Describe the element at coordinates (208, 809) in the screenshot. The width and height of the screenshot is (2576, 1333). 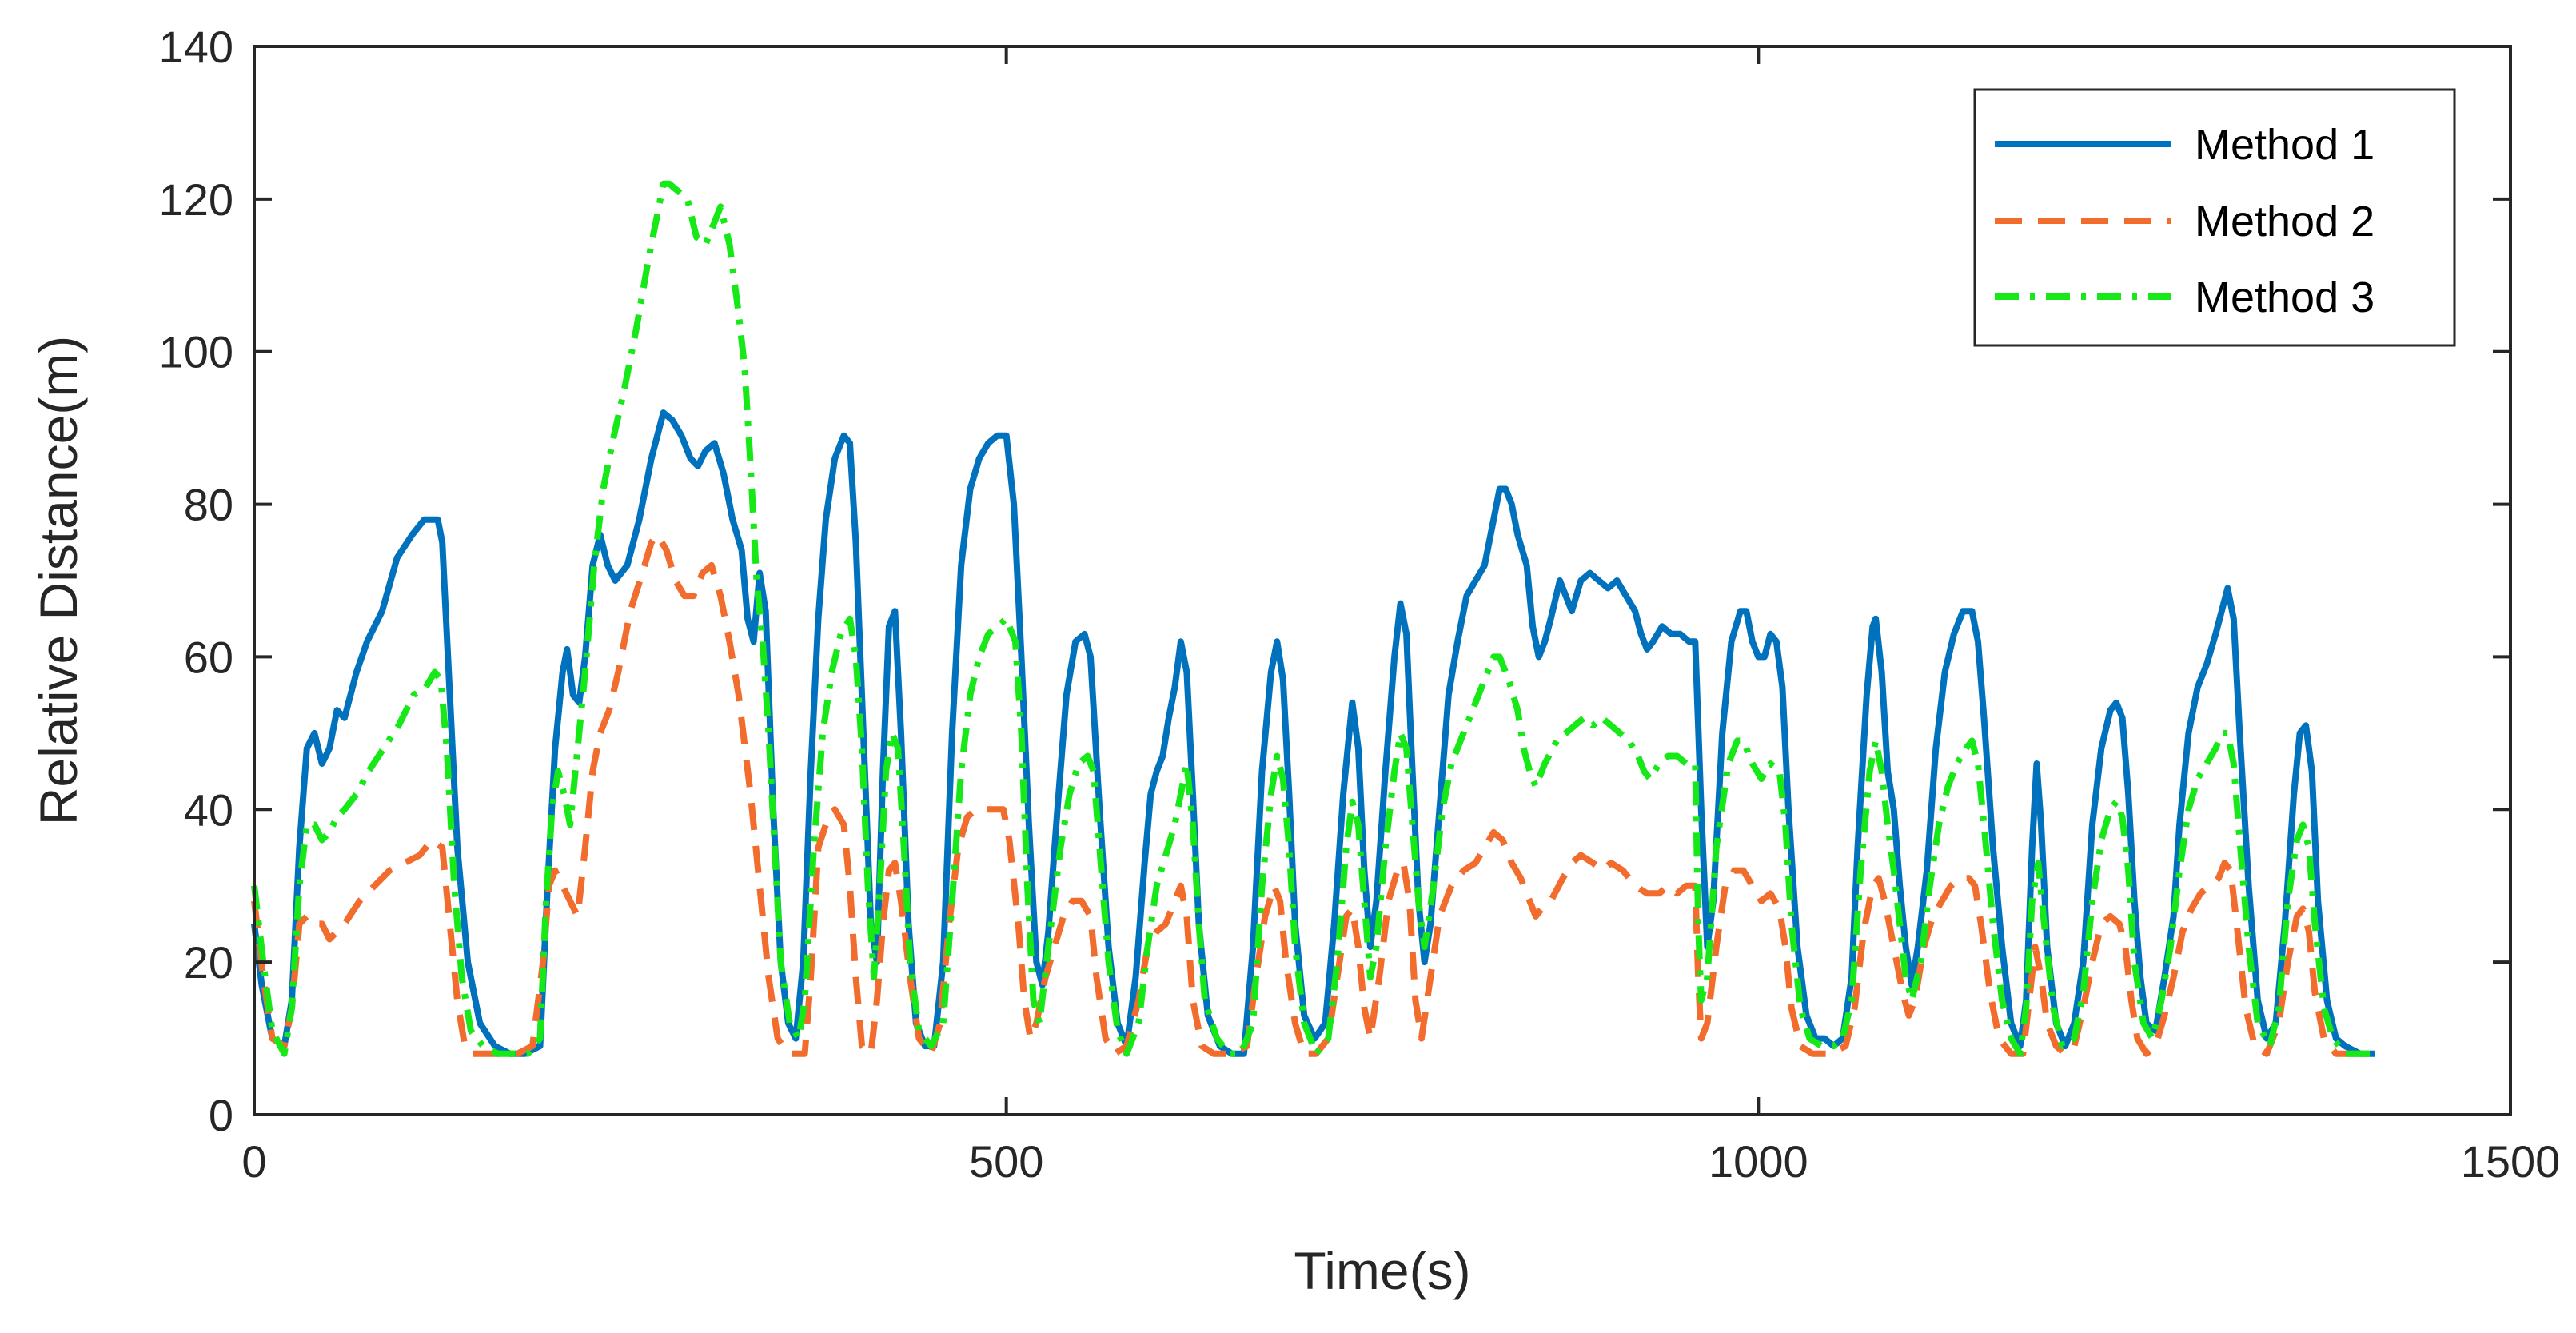
I see `y-tick-label: 40` at that location.